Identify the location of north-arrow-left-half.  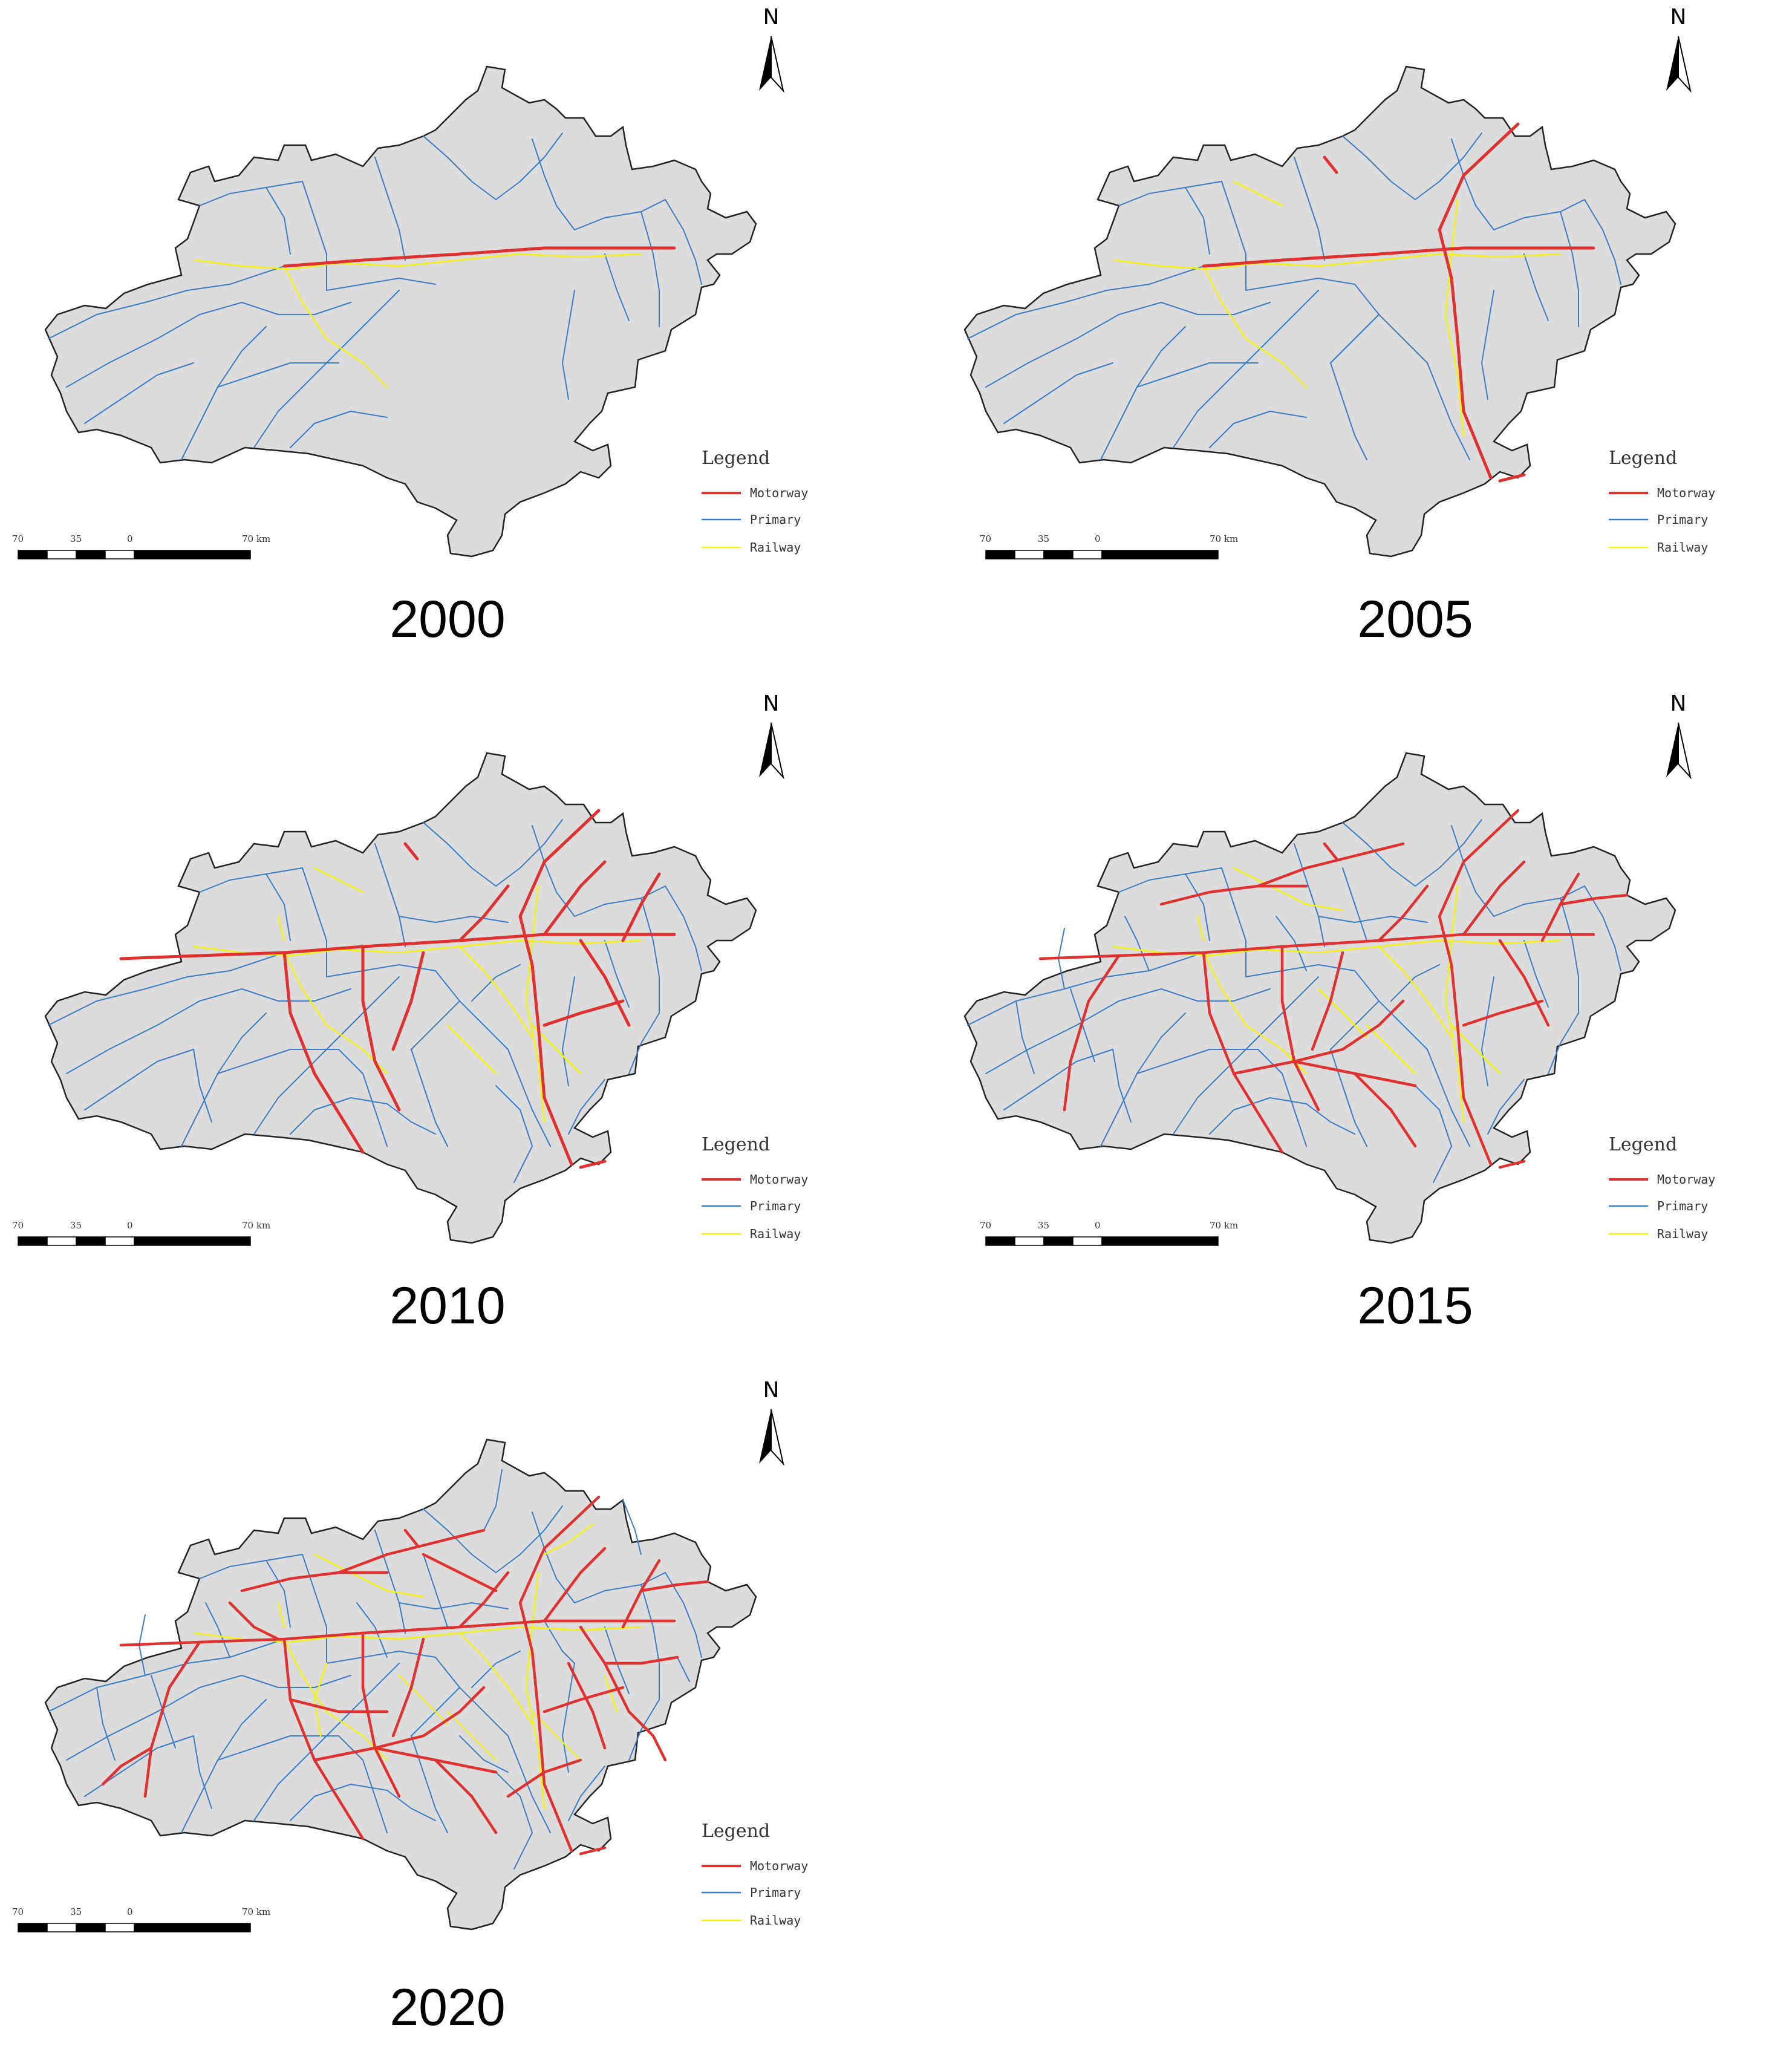
(765, 750).